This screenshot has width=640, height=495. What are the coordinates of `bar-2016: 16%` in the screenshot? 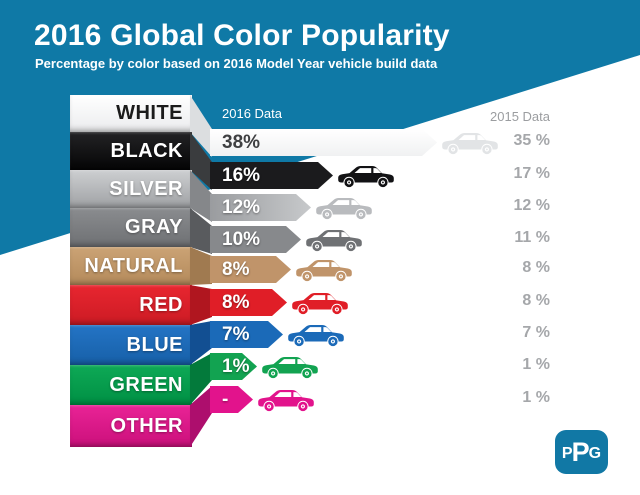 It's located at (271, 175).